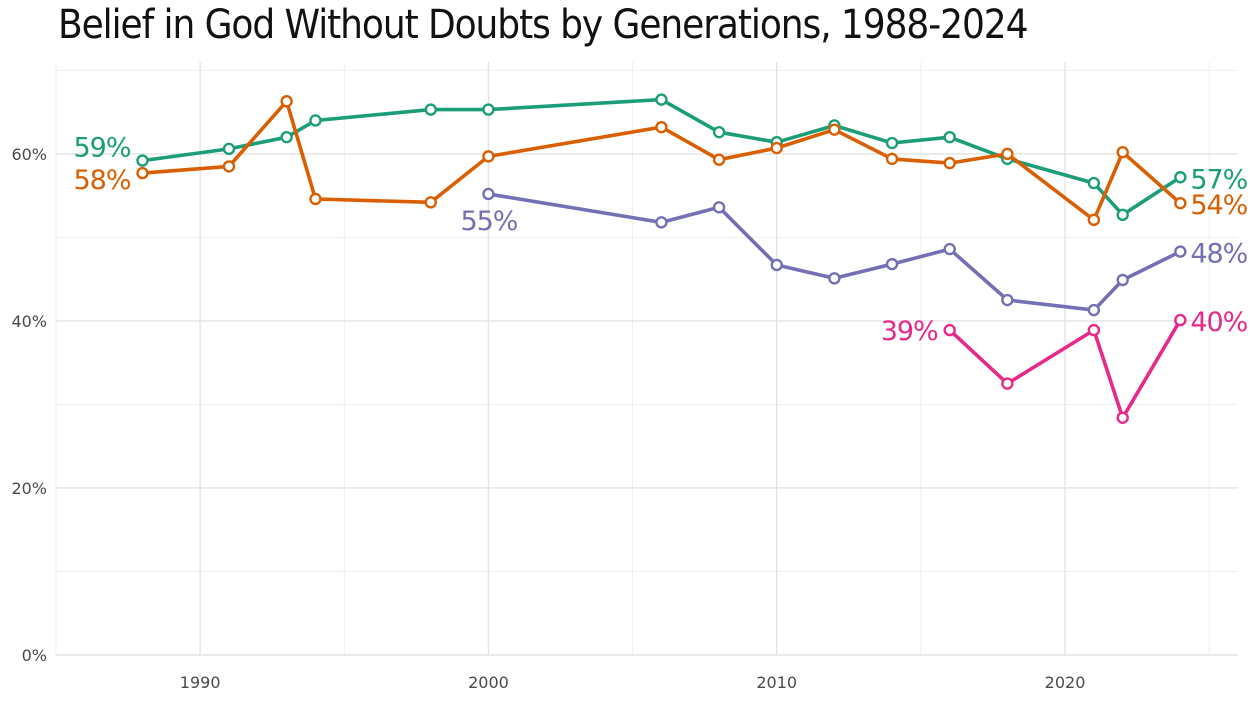 The width and height of the screenshot is (1250, 703). I want to click on y-tick-label: 0%, so click(34, 655).